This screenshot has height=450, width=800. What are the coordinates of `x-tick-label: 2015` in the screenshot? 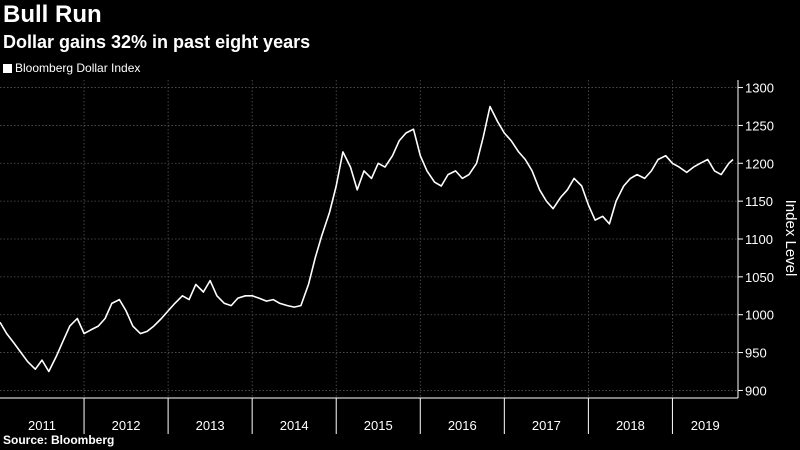 It's located at (378, 425).